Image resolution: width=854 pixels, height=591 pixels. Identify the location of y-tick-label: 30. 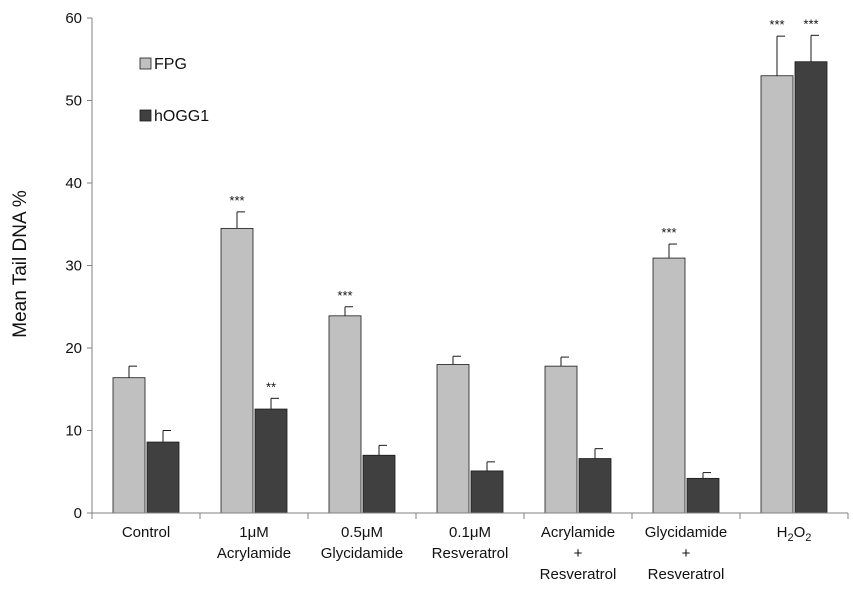
(73, 266).